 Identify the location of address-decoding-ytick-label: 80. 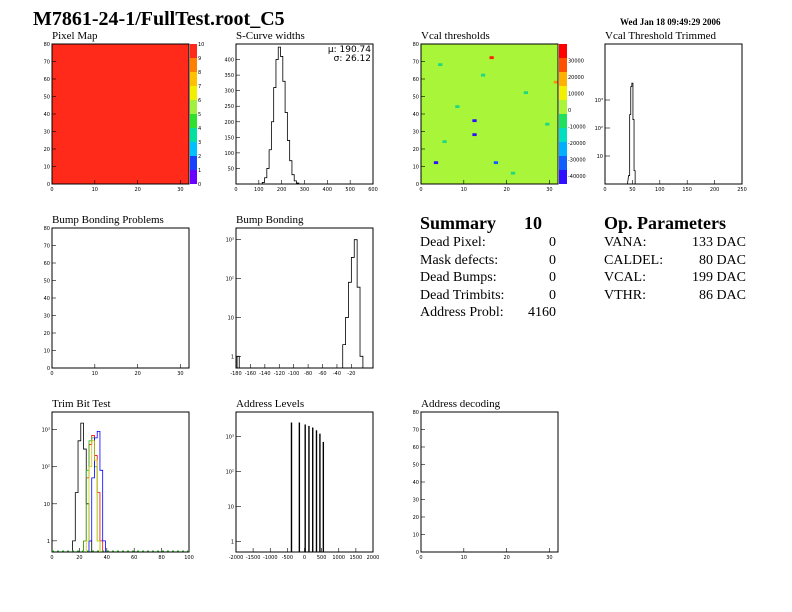
(416, 413).